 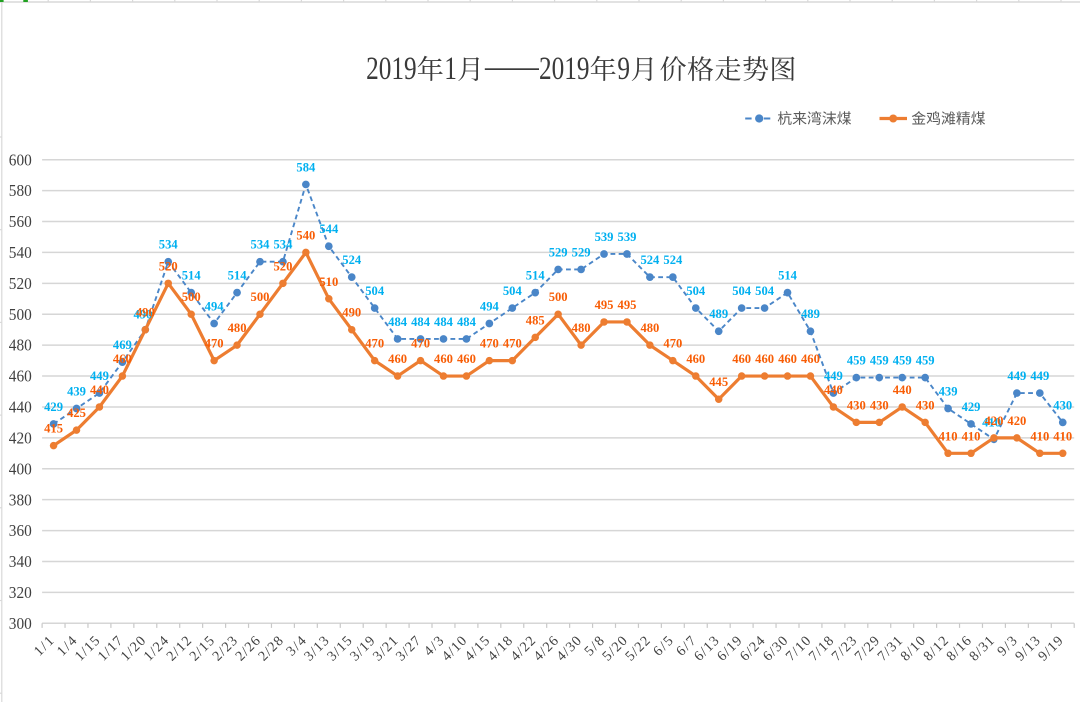 What do you see at coordinates (20, 530) in the screenshot?
I see `svg-text: 360` at bounding box center [20, 530].